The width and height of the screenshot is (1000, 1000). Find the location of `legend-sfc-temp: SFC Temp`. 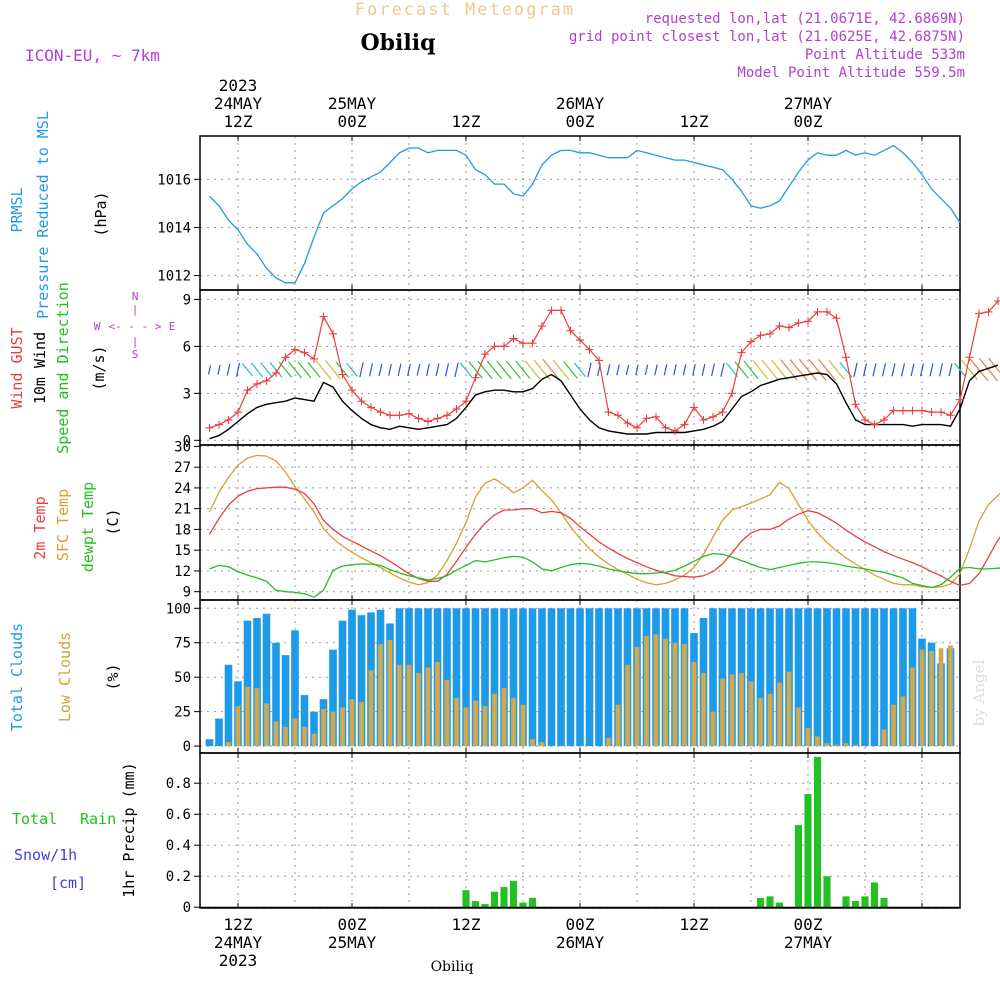

legend-sfc-temp: SFC Temp is located at coordinates (63, 525).